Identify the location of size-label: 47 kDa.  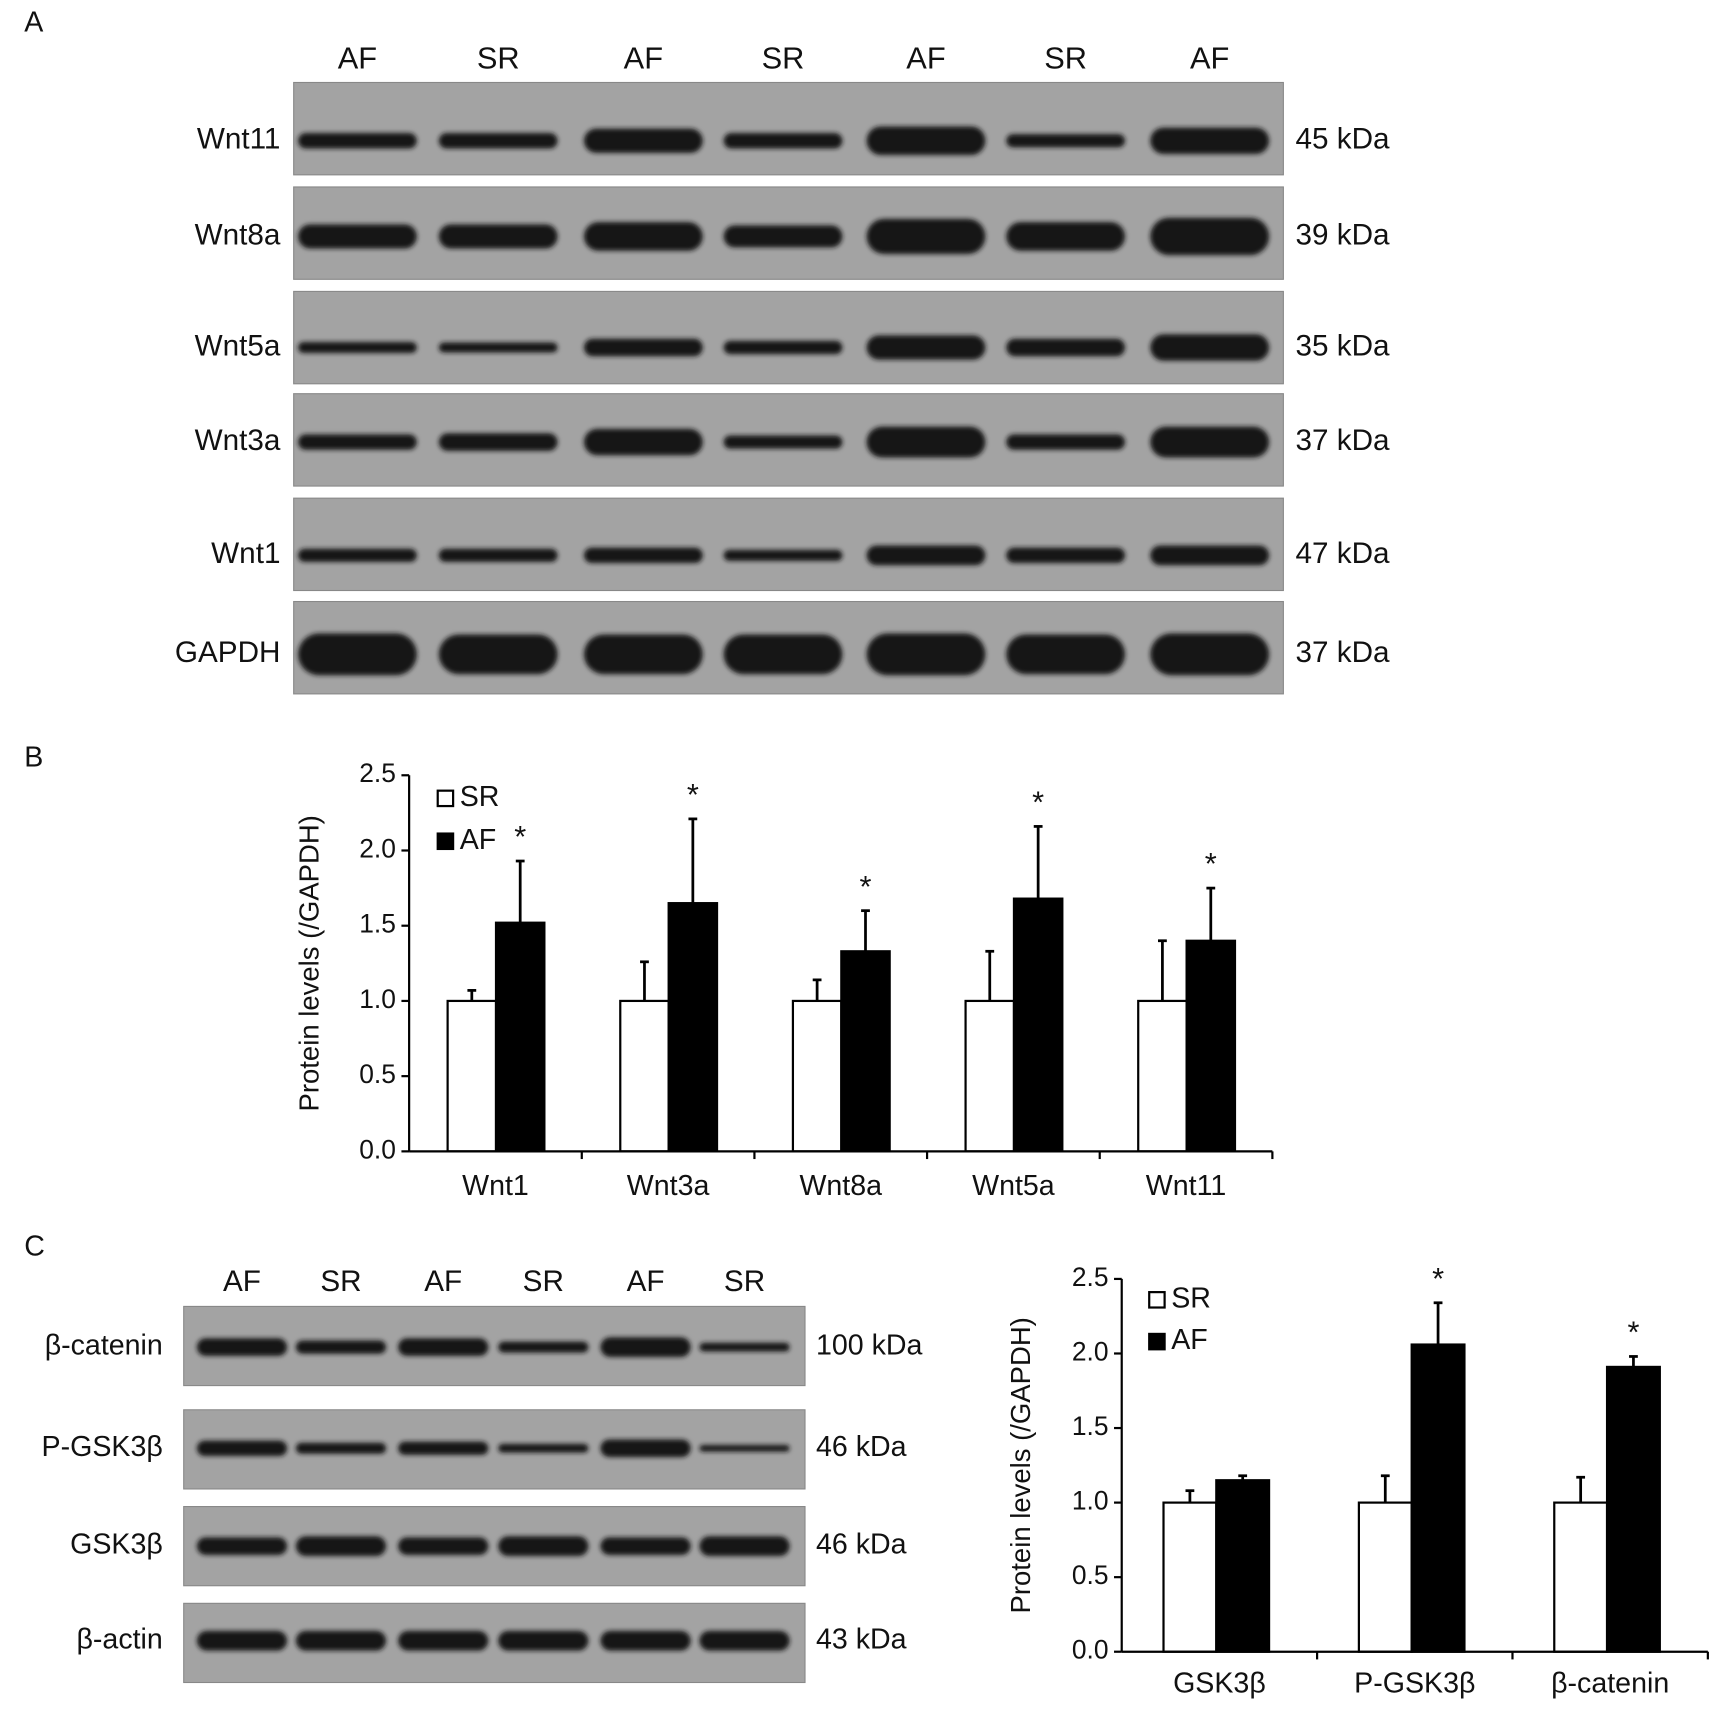
(1342, 553).